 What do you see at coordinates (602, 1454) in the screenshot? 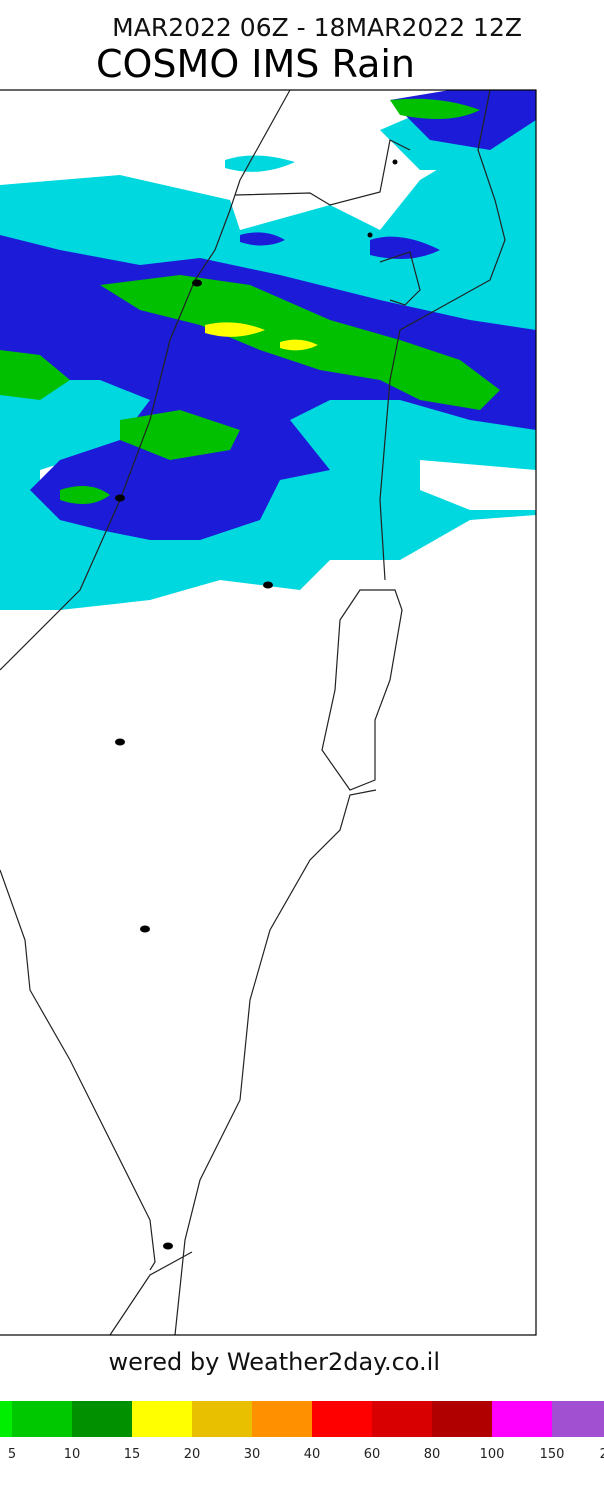
I see `legend-label: 200` at bounding box center [602, 1454].